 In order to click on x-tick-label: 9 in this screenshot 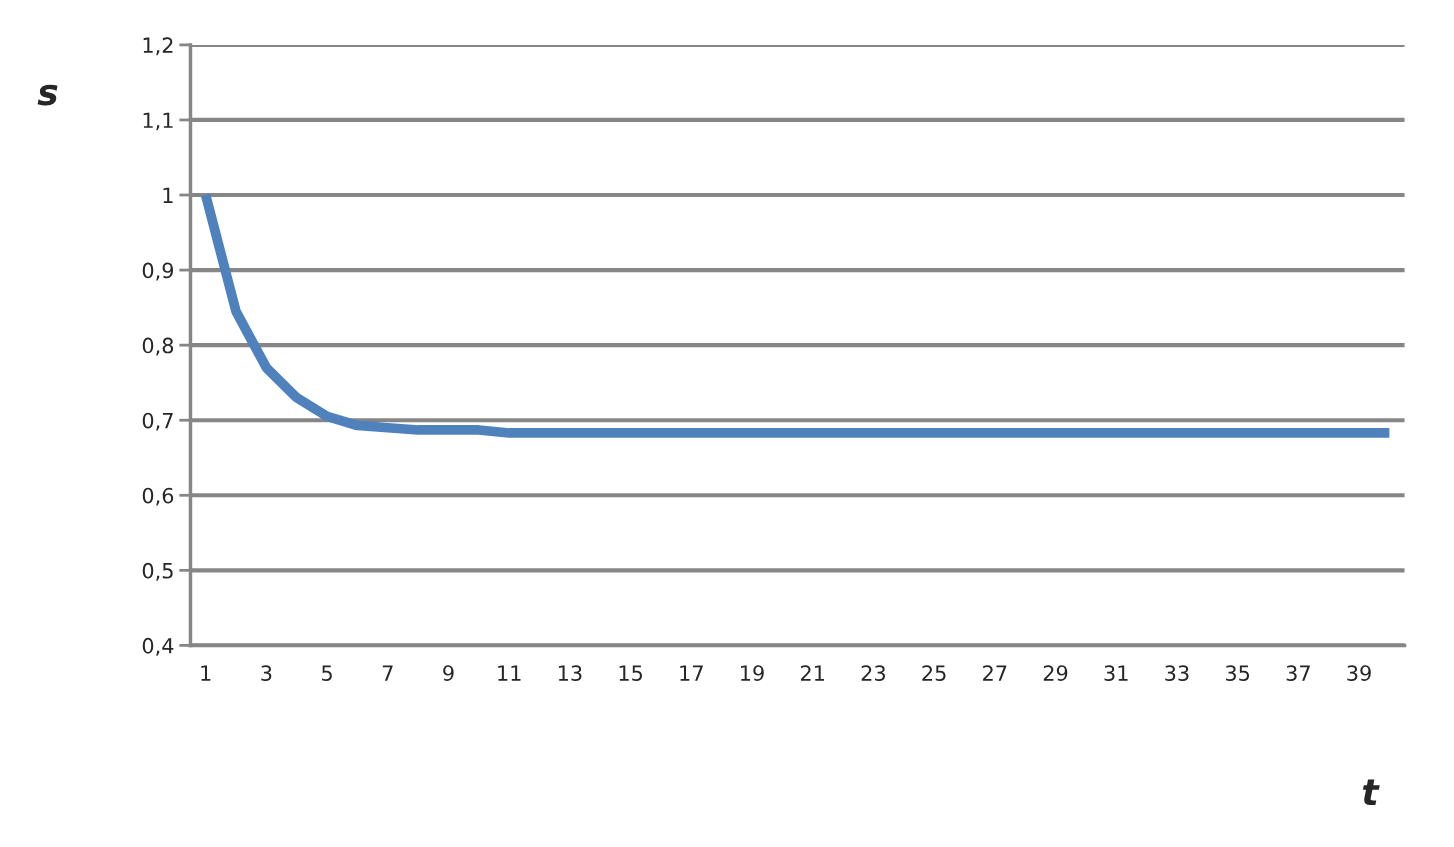, I will do `click(448, 673)`.